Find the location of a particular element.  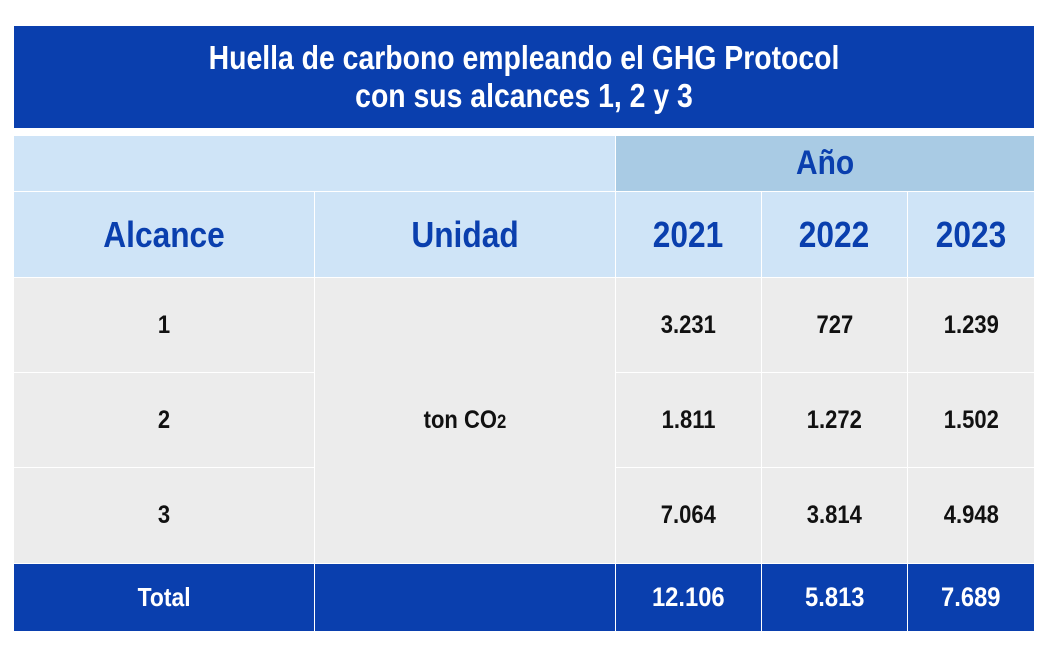

table-row-total: Total 12.106 5.813 7.689 is located at coordinates (524, 598).